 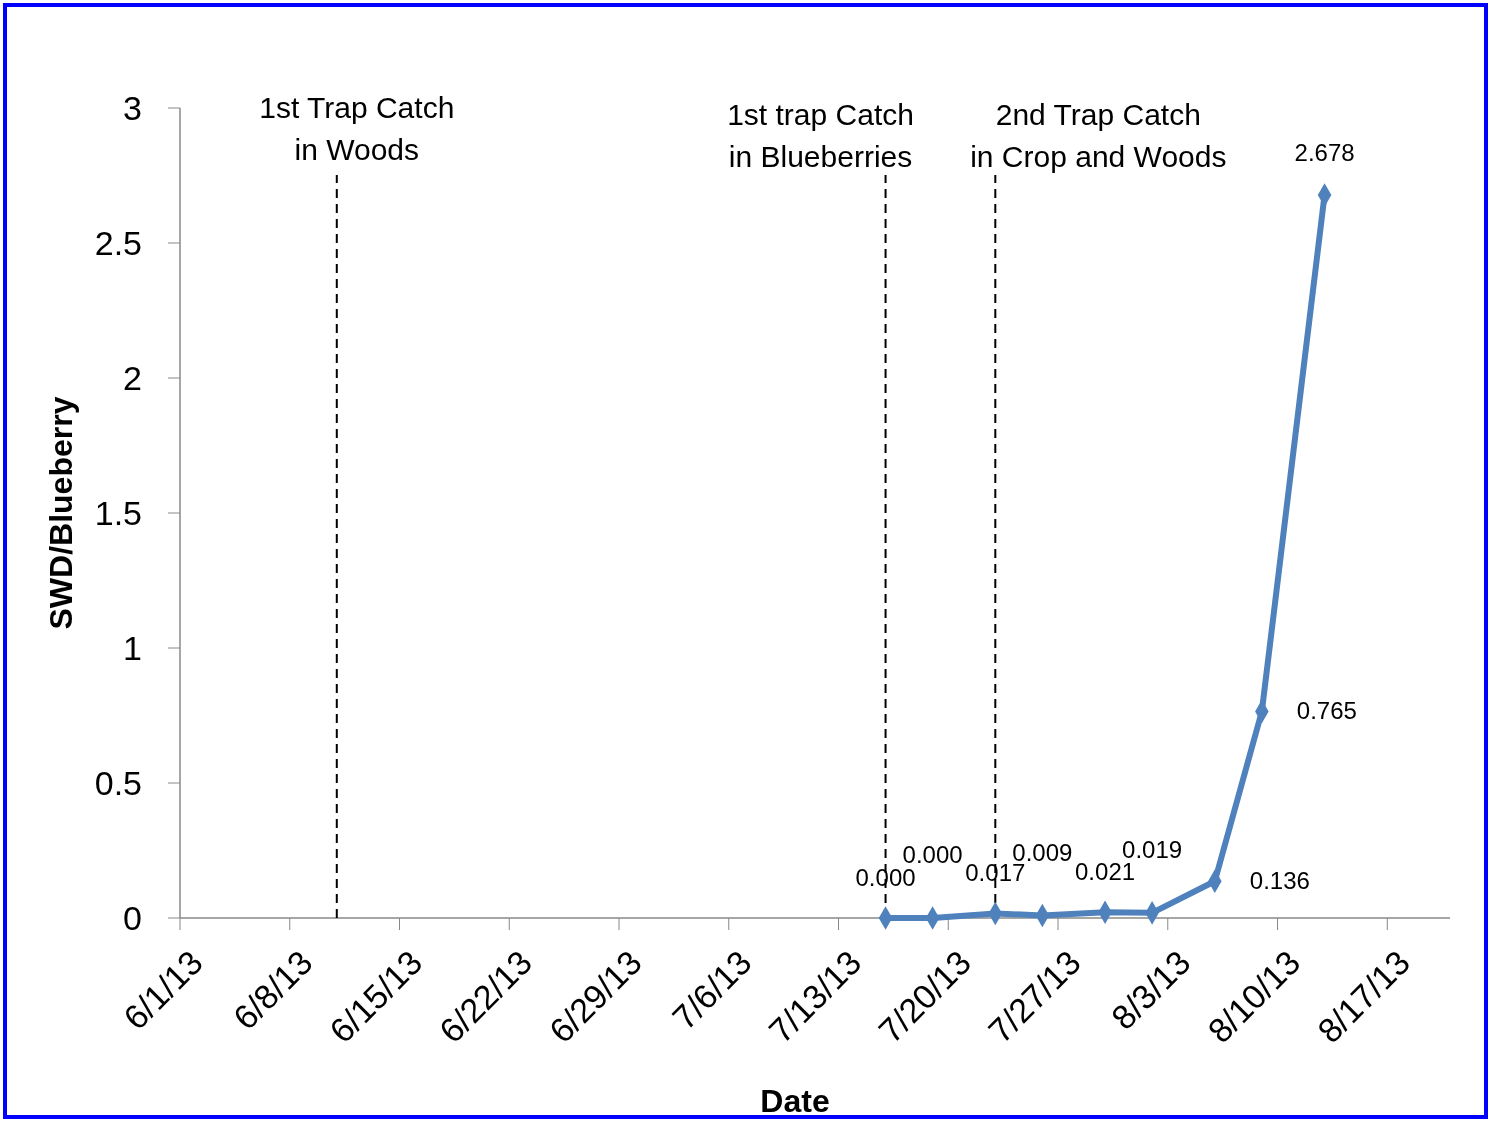 I want to click on y-tick-label: 2, so click(x=132, y=377).